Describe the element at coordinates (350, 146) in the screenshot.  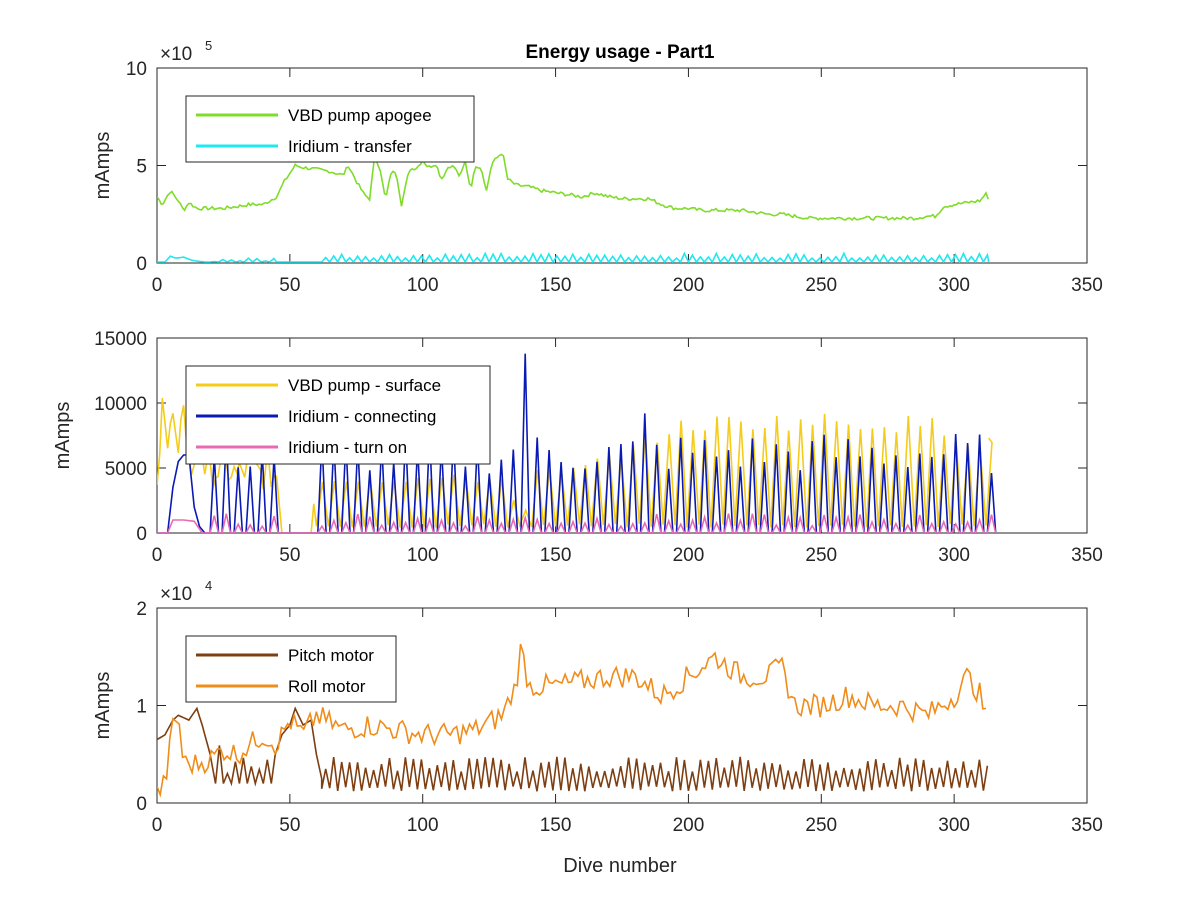
I see `legend-label: Iridium - transfer` at that location.